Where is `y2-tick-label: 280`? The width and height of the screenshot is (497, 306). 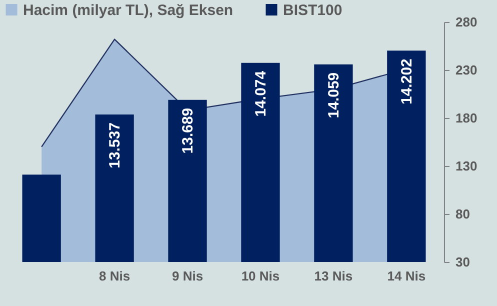 y2-tick-label: 280 is located at coordinates (467, 22).